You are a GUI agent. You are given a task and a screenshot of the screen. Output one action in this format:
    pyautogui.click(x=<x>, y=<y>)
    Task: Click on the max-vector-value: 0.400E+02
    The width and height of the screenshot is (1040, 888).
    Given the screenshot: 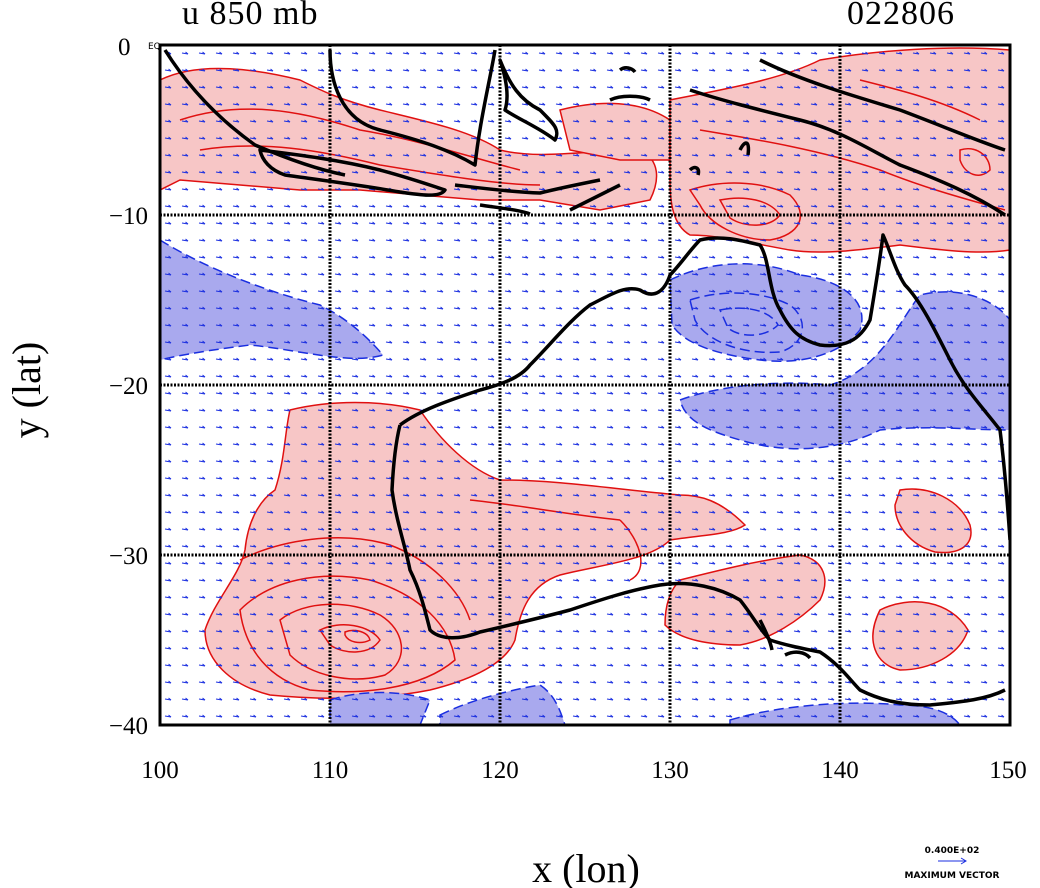 What is the action you would take?
    pyautogui.click(x=952, y=851)
    